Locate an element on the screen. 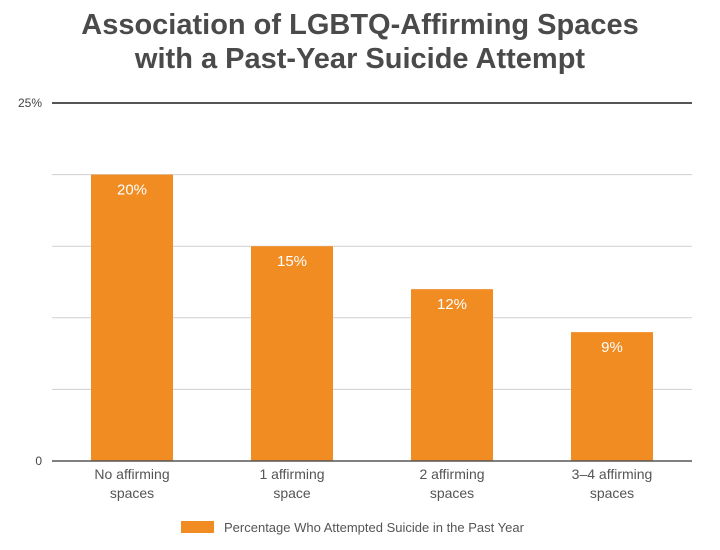 This screenshot has height=550, width=720. x-tick-label: 3–4 affirming is located at coordinates (612, 474).